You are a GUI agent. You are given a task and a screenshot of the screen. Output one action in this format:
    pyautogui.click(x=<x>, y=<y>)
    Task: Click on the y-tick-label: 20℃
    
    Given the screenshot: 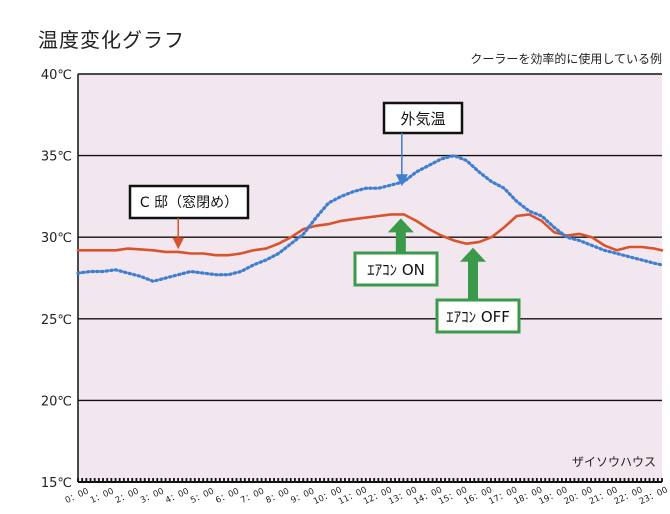 What is the action you would take?
    pyautogui.click(x=56, y=401)
    